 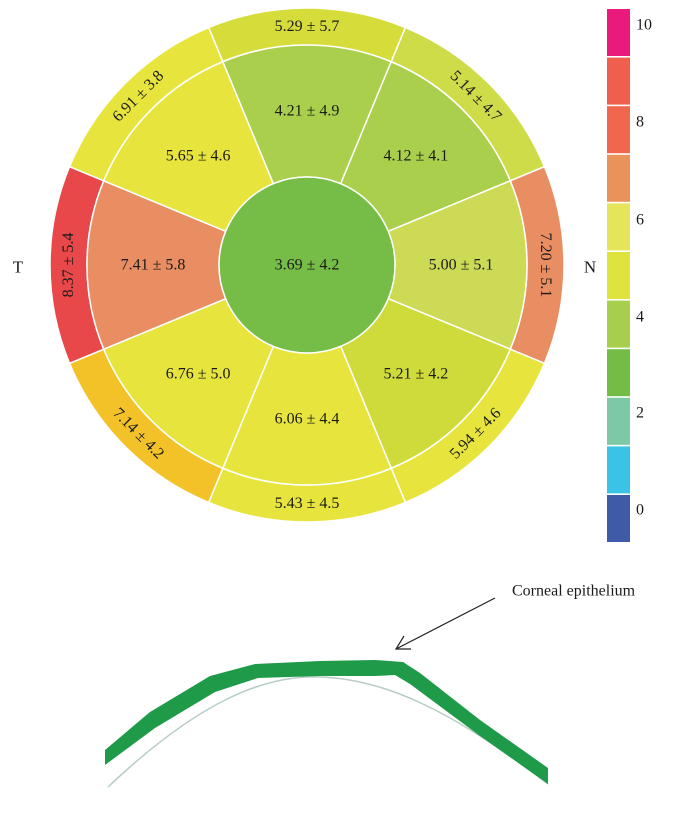 What do you see at coordinates (590, 267) in the screenshot?
I see `nasal-side-label: N` at bounding box center [590, 267].